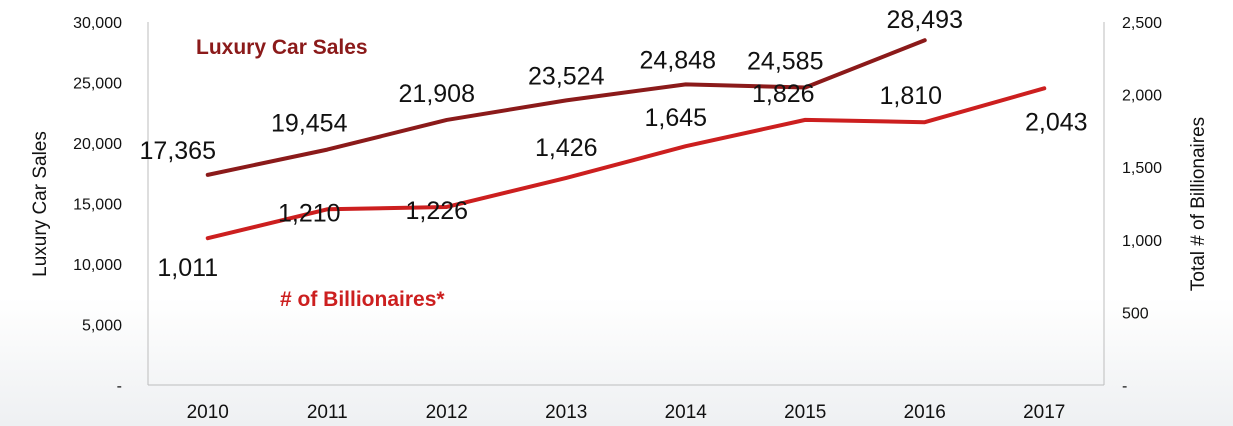 Image resolution: width=1233 pixels, height=426 pixels. What do you see at coordinates (626, 412) in the screenshot?
I see `x-tick-labels: 2010 2011 2012 2013 2014 2015 2016 2017` at bounding box center [626, 412].